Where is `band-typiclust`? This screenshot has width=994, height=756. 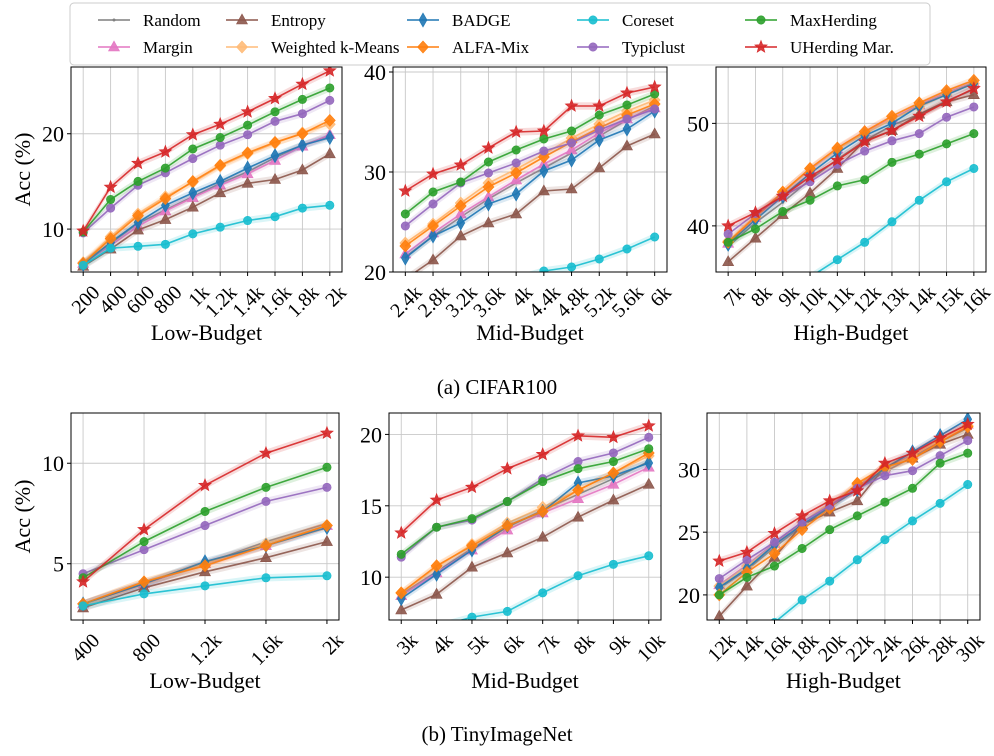 band-typiclust is located at coordinates (206, 166).